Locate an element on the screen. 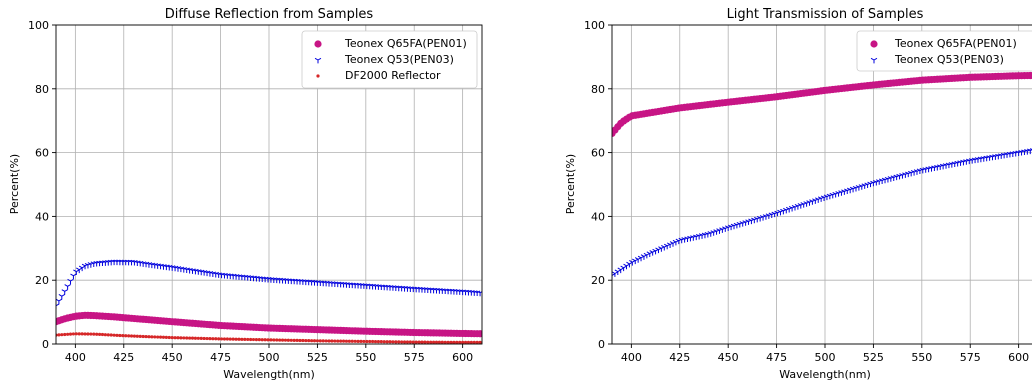  y-axis-label: Percent(%) is located at coordinates (14, 184).